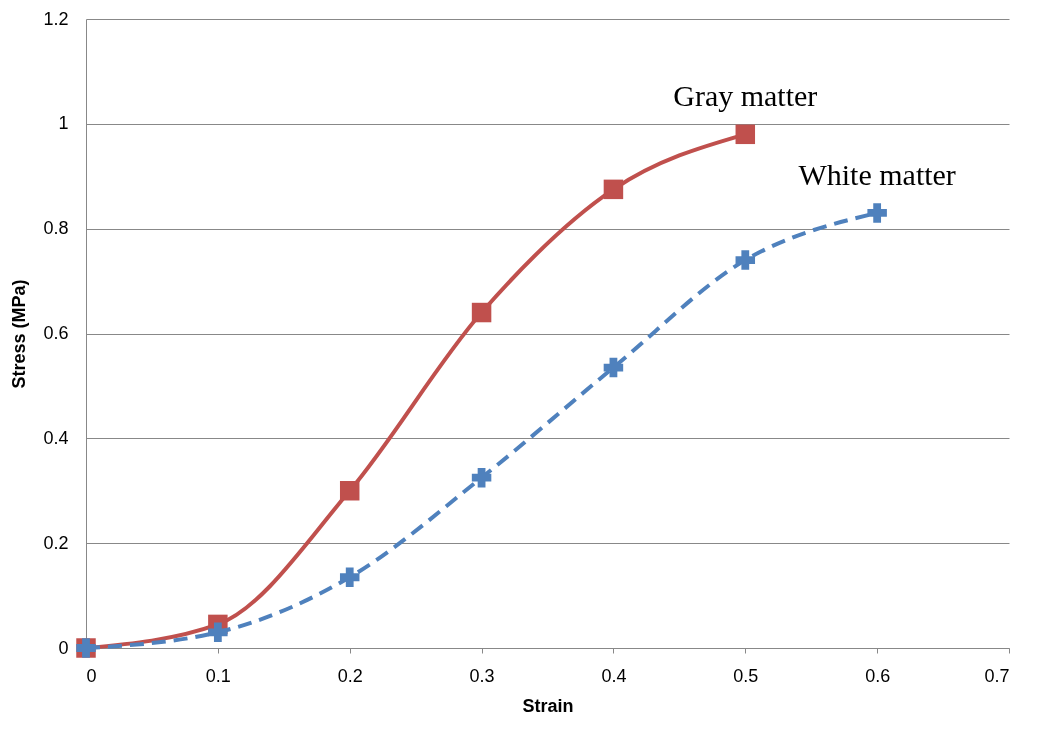  What do you see at coordinates (56, 542) in the screenshot?
I see `y-tick-label: 0.2` at bounding box center [56, 542].